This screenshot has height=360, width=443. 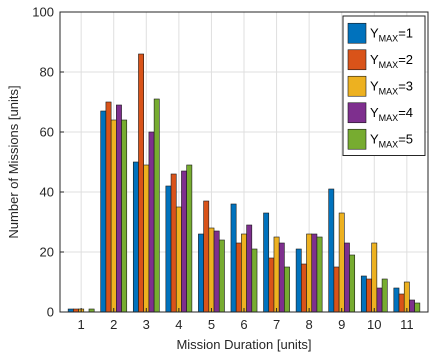 What do you see at coordinates (47, 192) in the screenshot?
I see `y-tick-label: 40` at bounding box center [47, 192].